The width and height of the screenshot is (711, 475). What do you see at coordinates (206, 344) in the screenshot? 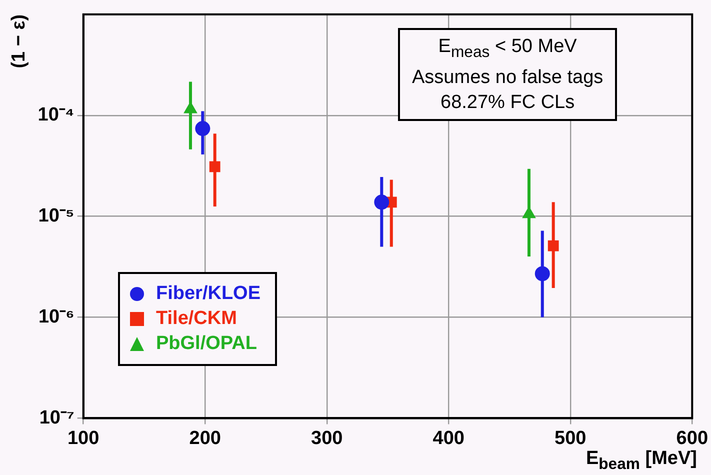
I see `legend-label: PbGl/OPAL` at bounding box center [206, 344].